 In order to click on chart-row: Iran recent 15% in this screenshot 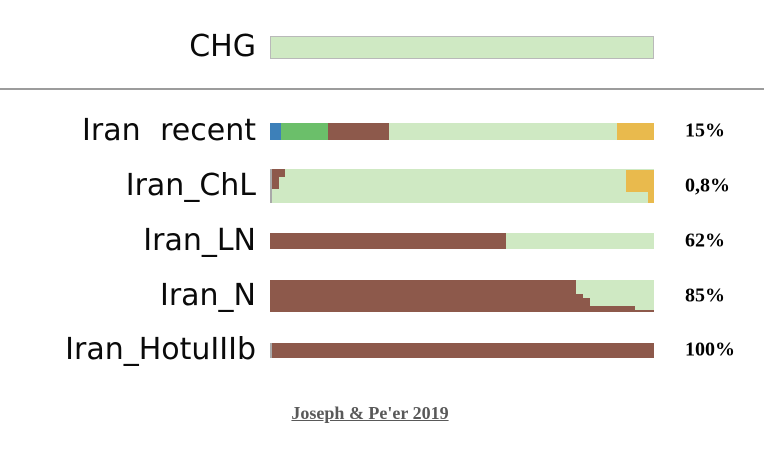, I will do `click(382, 131)`.